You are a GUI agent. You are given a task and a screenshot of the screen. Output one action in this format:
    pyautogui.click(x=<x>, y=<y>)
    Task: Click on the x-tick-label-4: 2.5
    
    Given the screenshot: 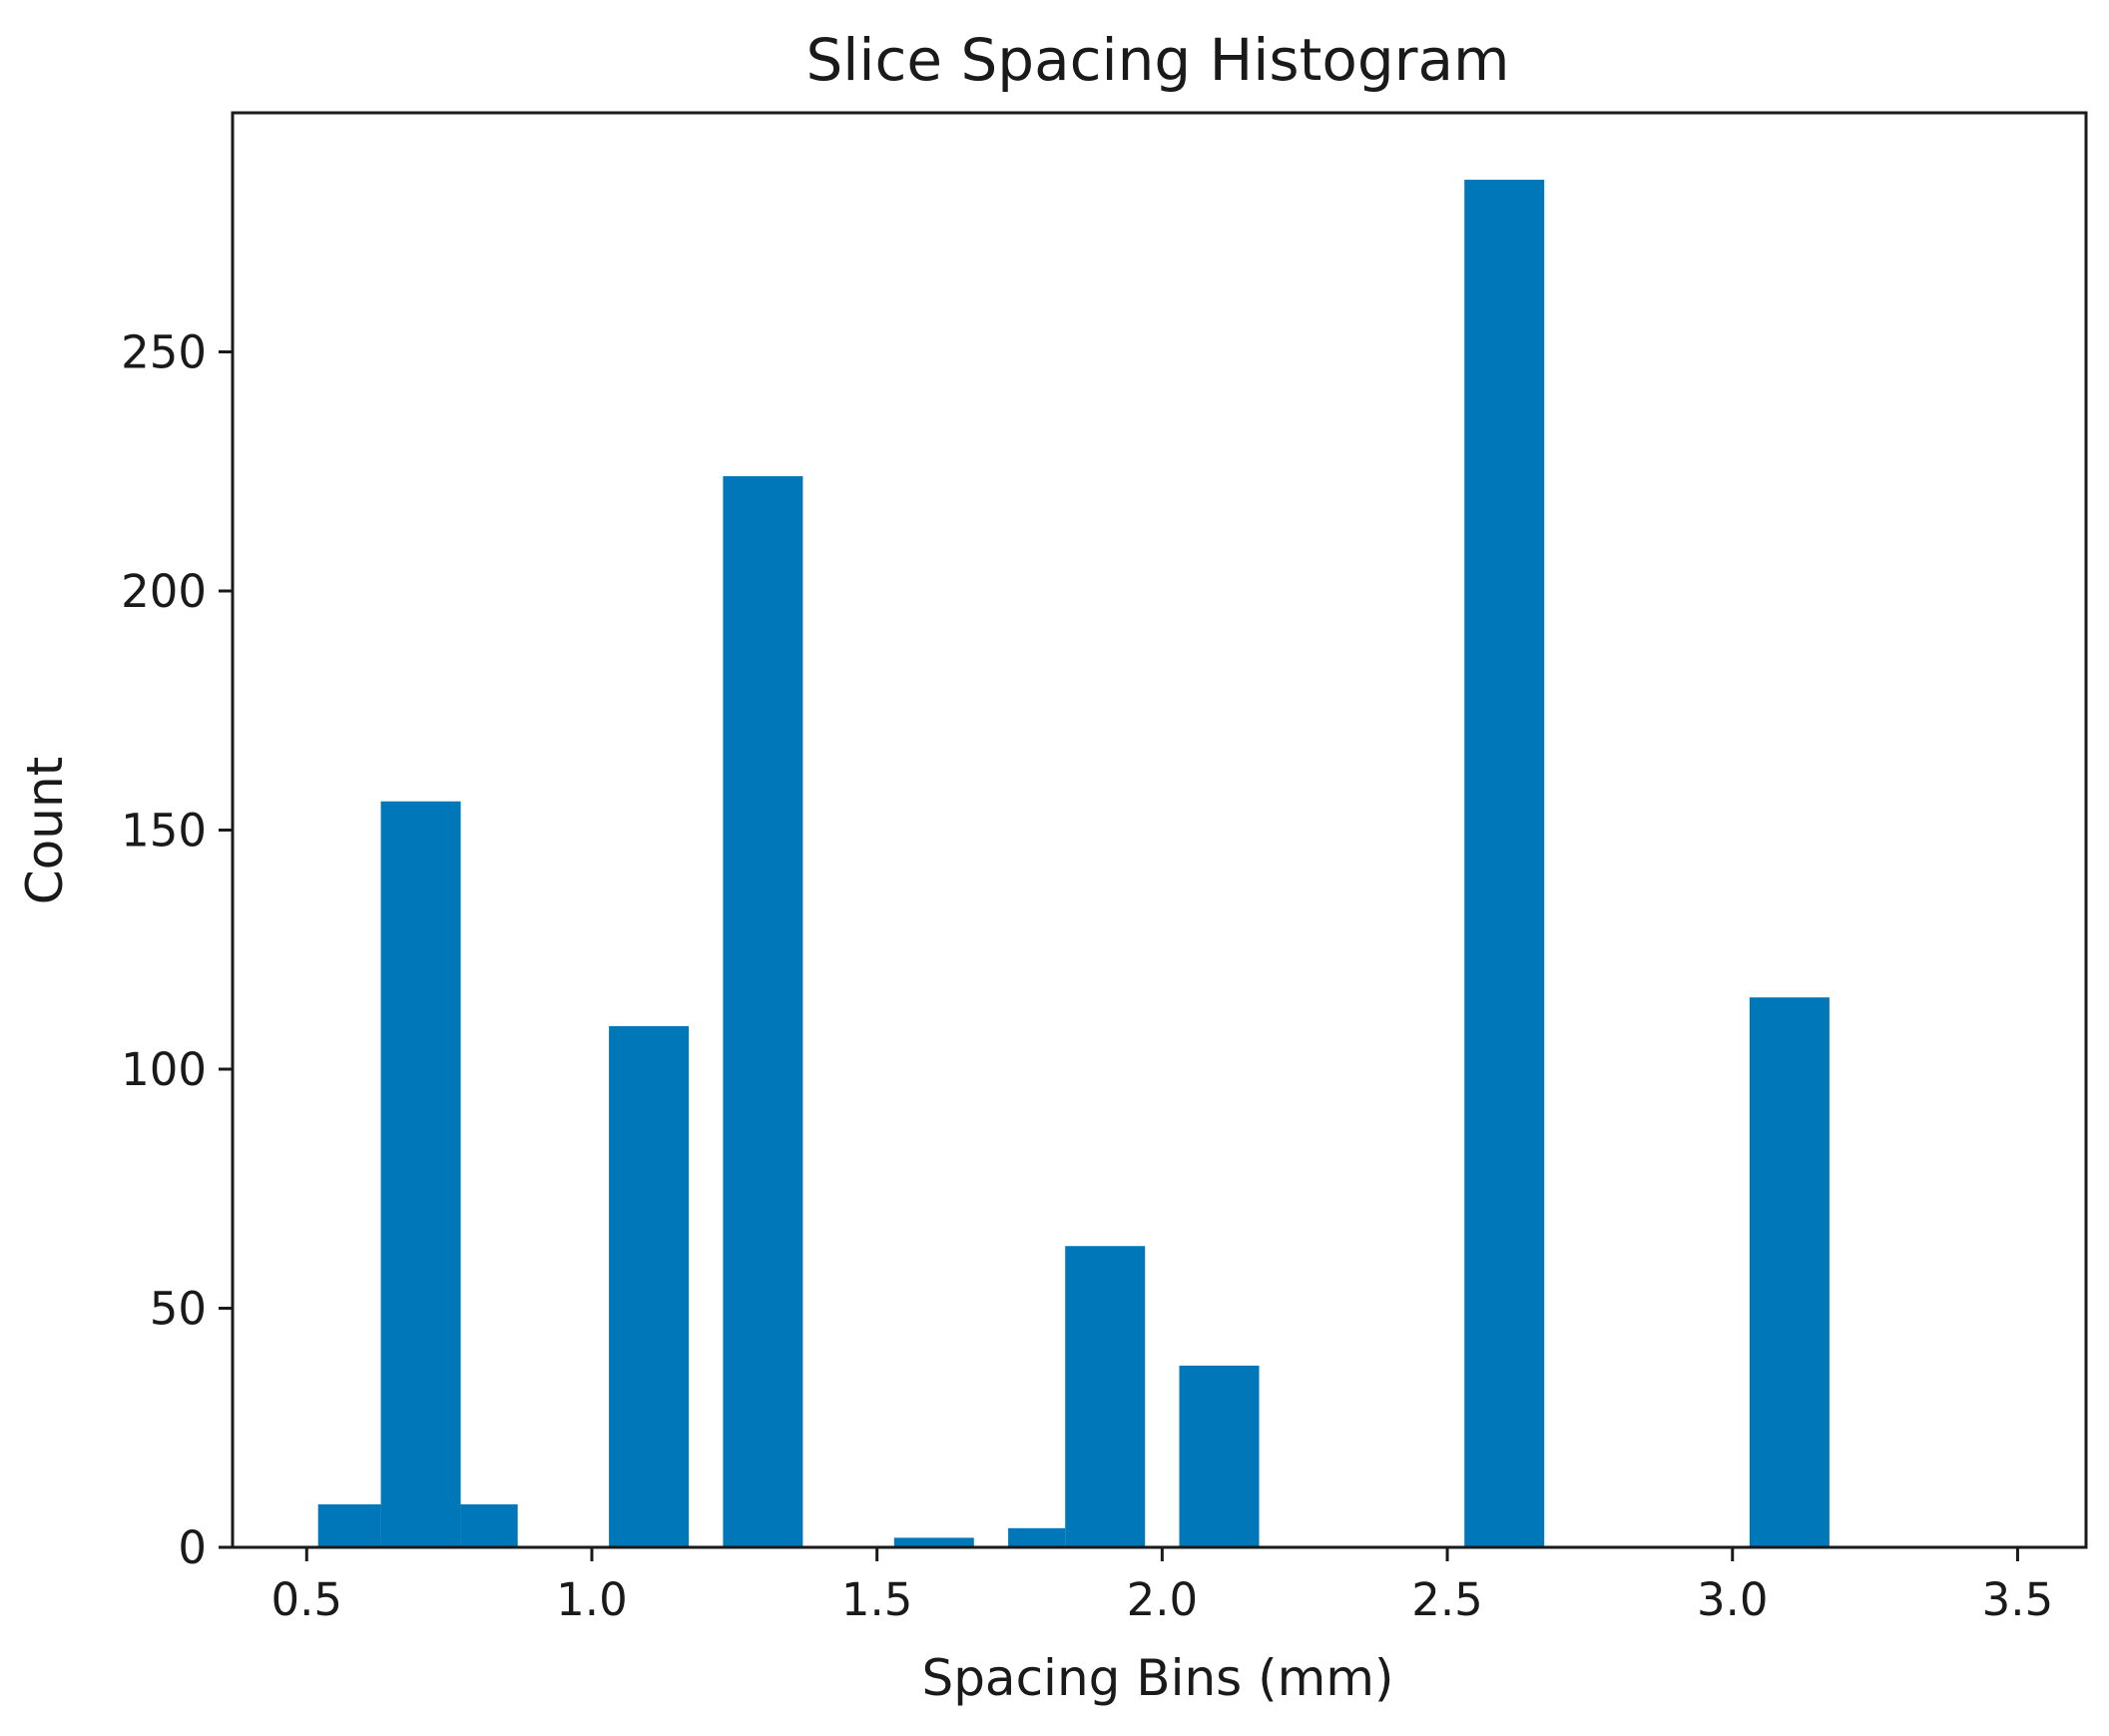 What is the action you would take?
    pyautogui.click(x=1447, y=1599)
    